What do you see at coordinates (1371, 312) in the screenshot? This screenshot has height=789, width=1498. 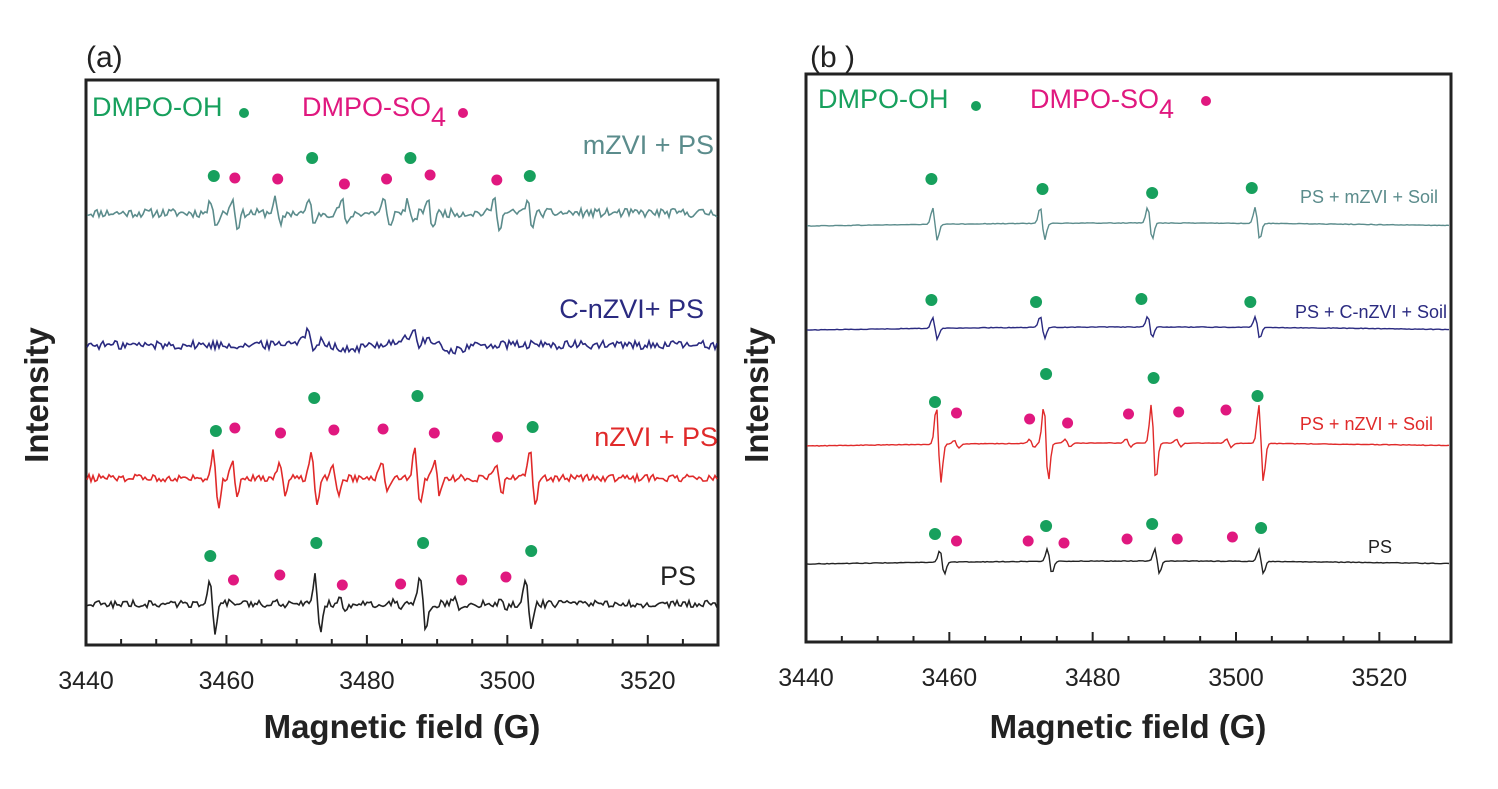 I see `series-label: PS + C-nZVI + Soil` at bounding box center [1371, 312].